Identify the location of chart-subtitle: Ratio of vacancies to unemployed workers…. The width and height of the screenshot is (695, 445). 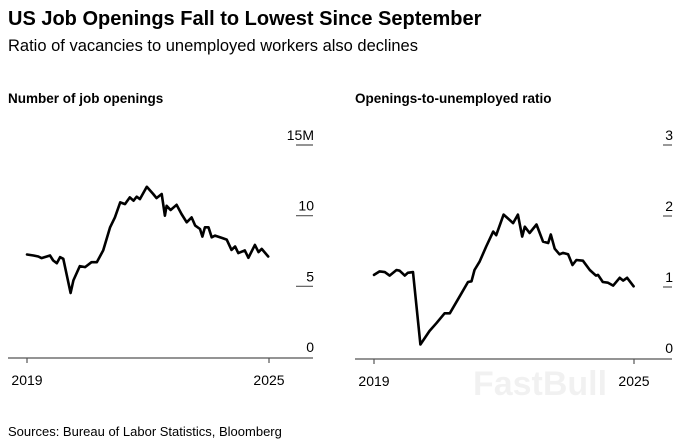
(213, 46).